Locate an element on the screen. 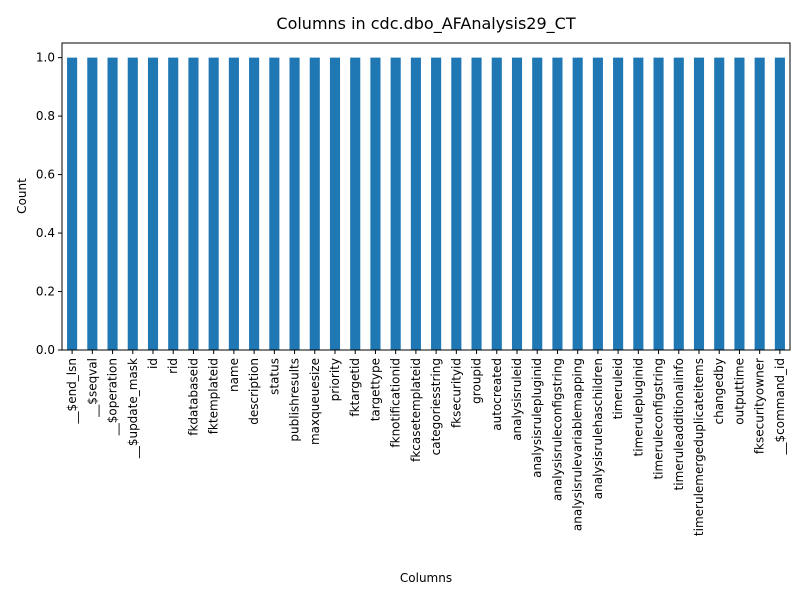 The height and width of the screenshot is (600, 800). x-tick-label: timeruleadditionalinfo is located at coordinates (679, 424).